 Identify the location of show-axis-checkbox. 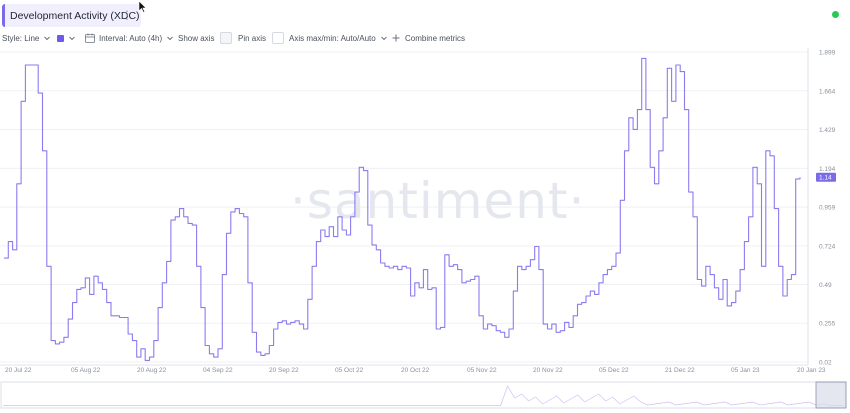
(226, 38).